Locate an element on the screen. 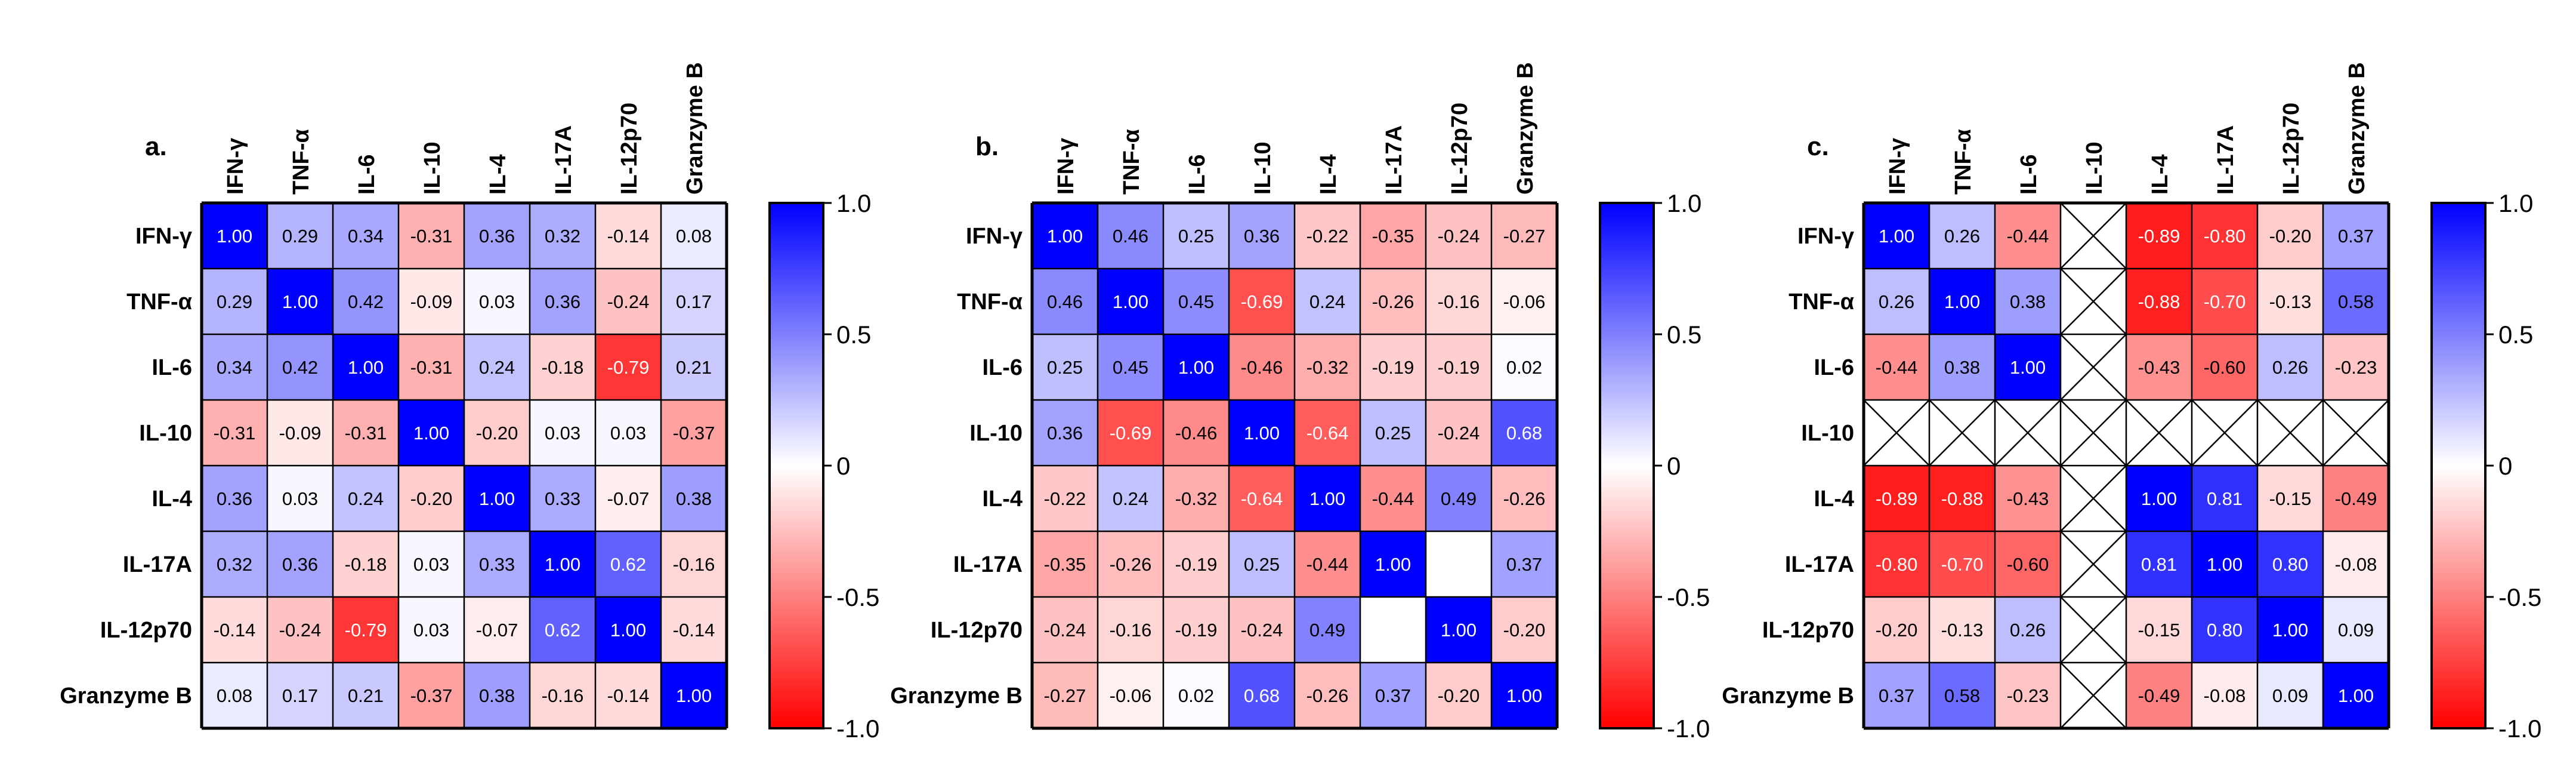 The image size is (2576, 779). cell-value-label: -0.23 is located at coordinates (2356, 367).